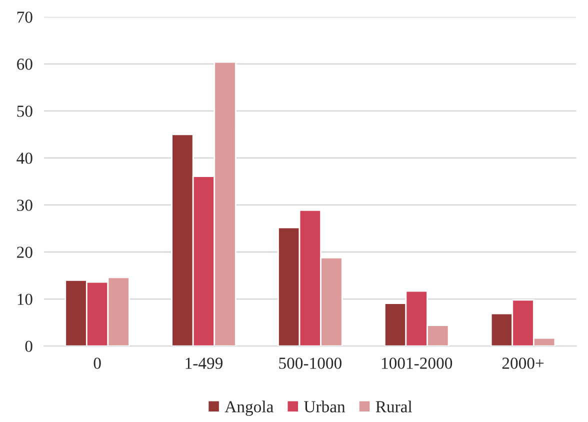 The width and height of the screenshot is (588, 422). Describe the element at coordinates (325, 406) in the screenshot. I see `legend-label: Urban` at that location.